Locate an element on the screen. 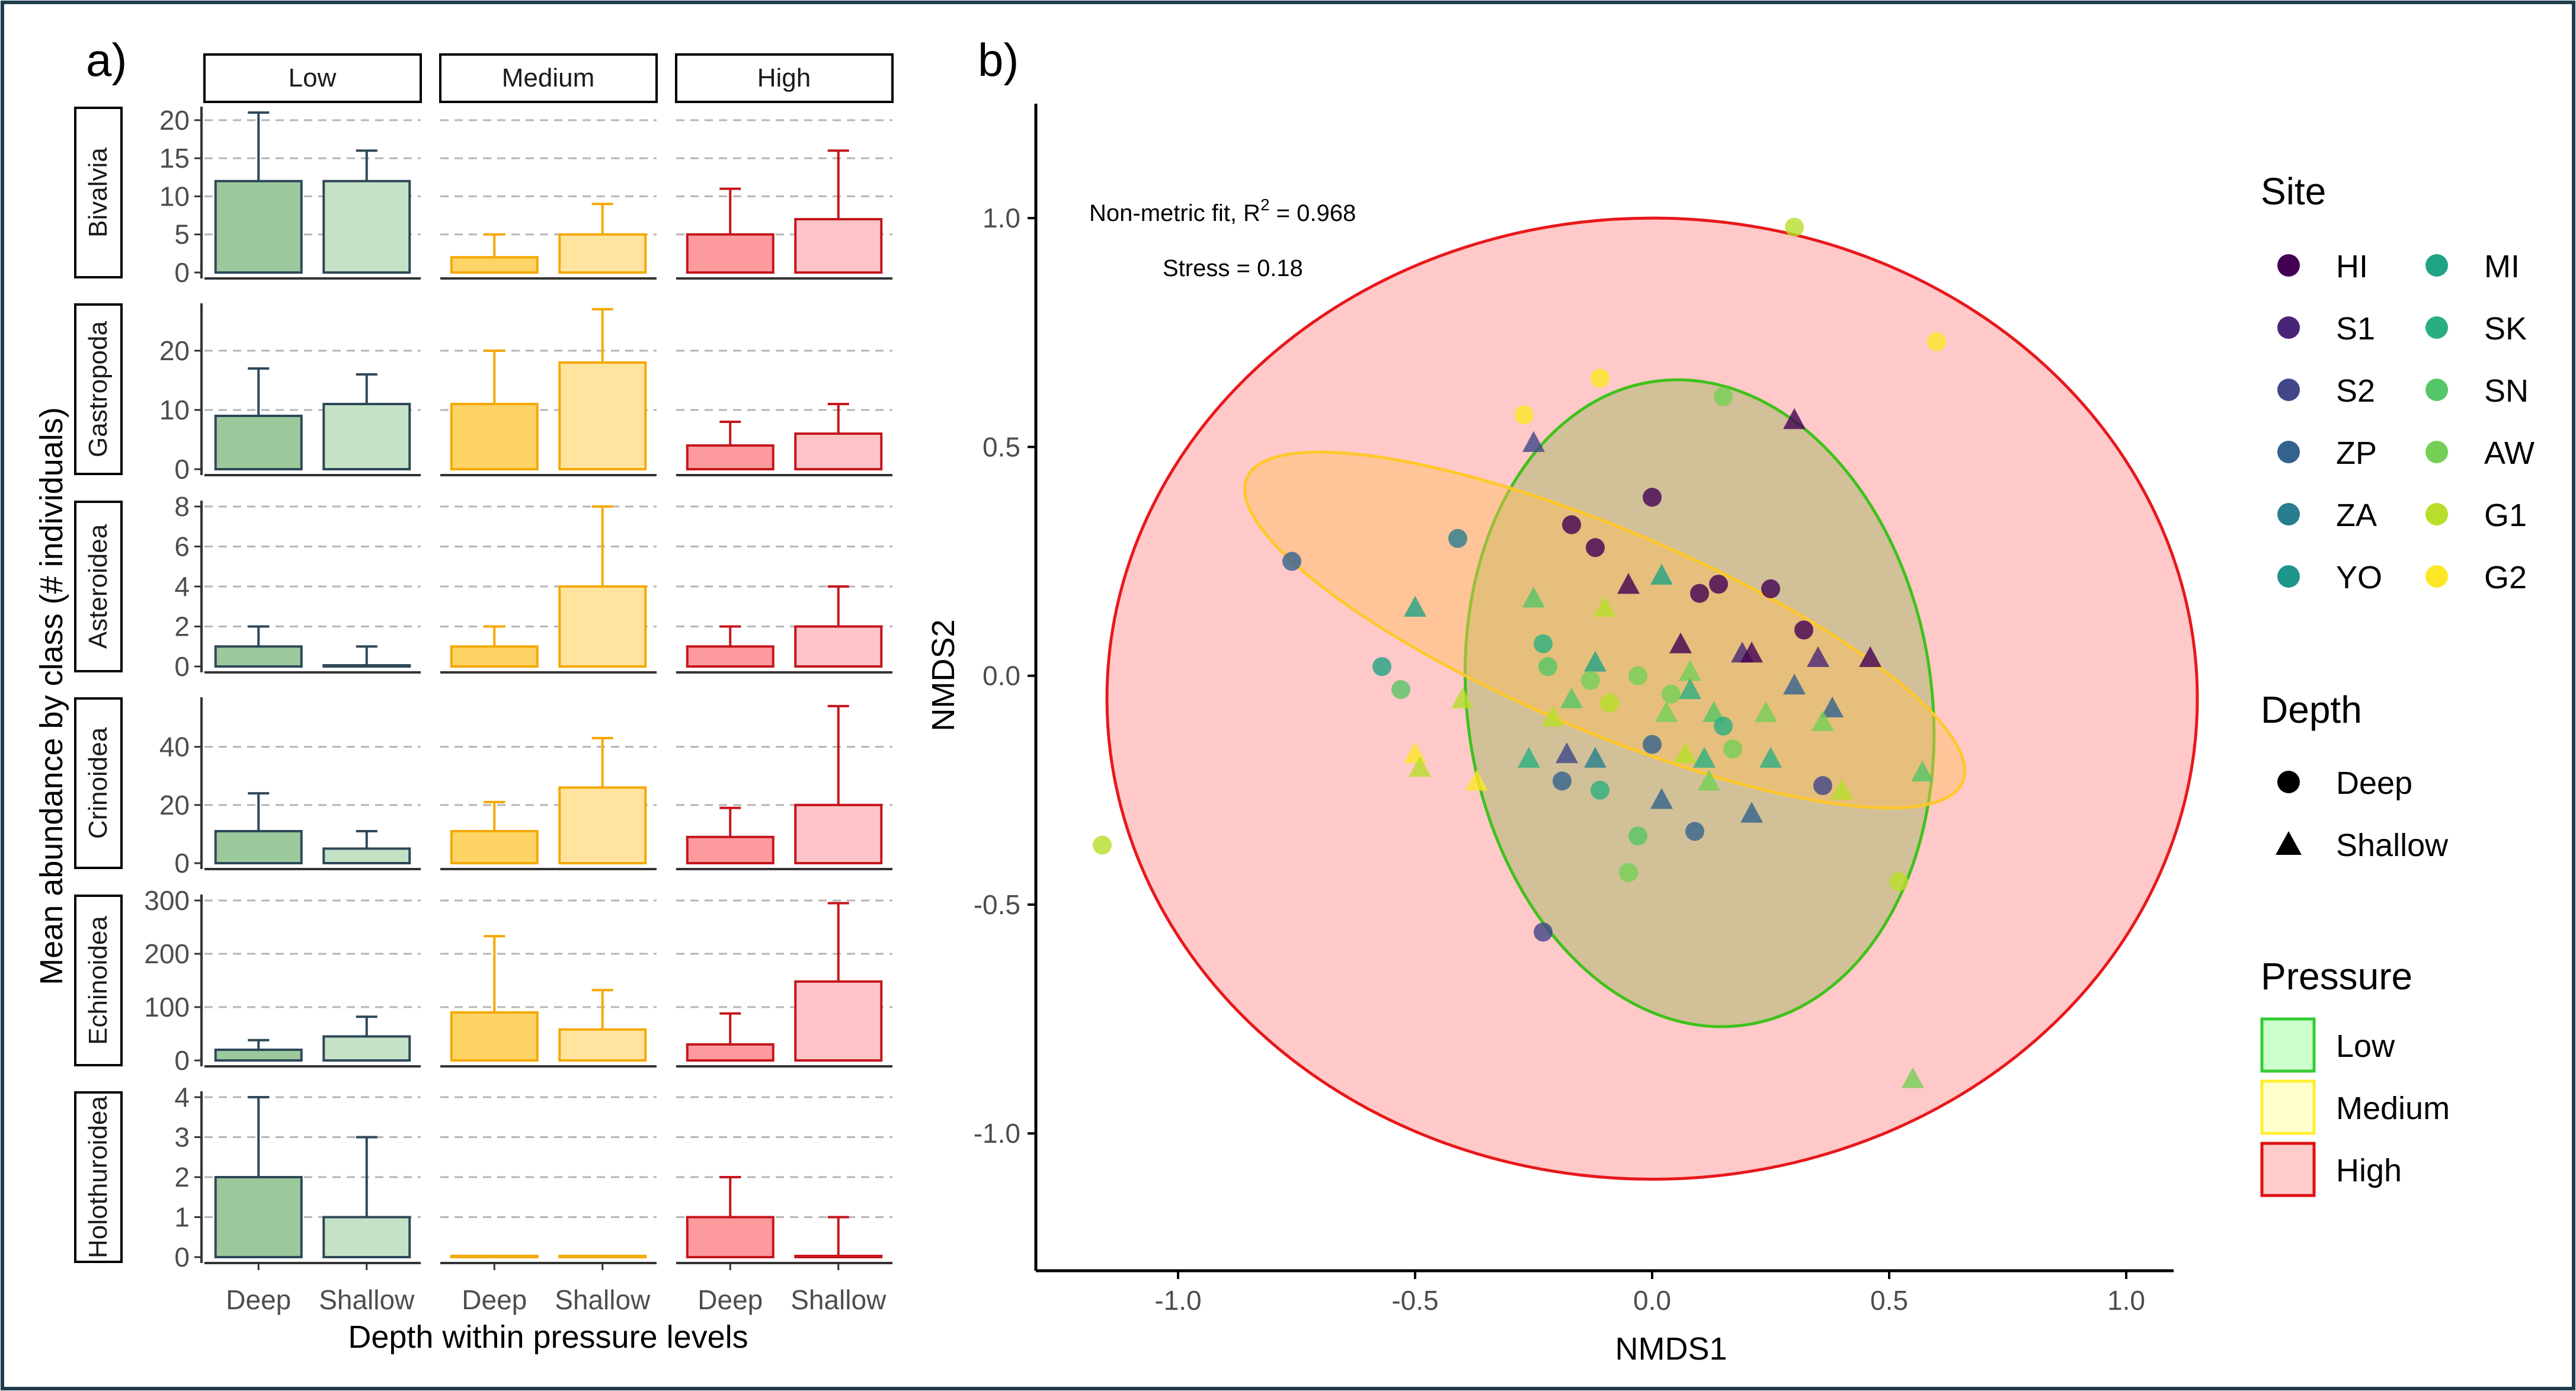 This screenshot has height=1391, width=2576. nmds-point-za-deep is located at coordinates (1457, 538).